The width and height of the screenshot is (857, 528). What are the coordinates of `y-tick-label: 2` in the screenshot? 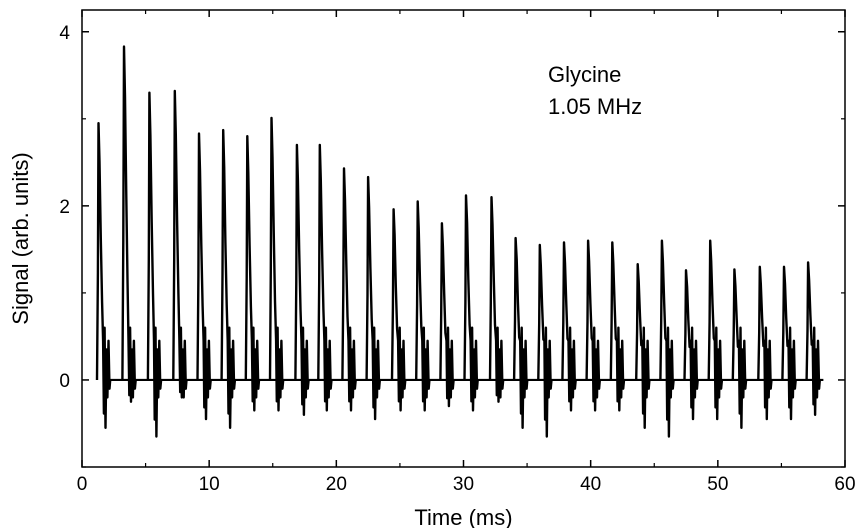 It's located at (64, 207).